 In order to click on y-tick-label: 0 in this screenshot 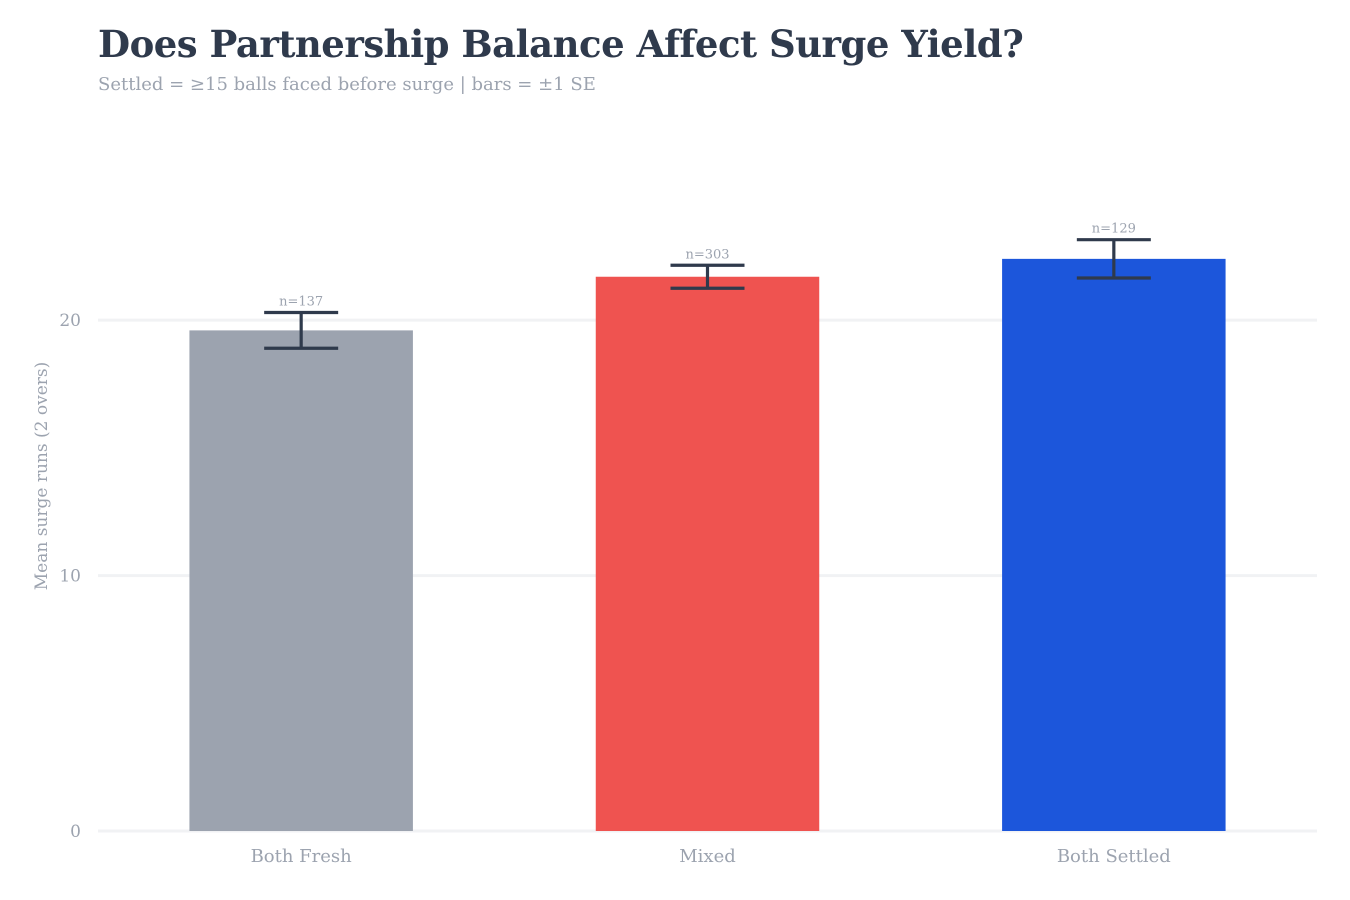, I will do `click(75, 832)`.